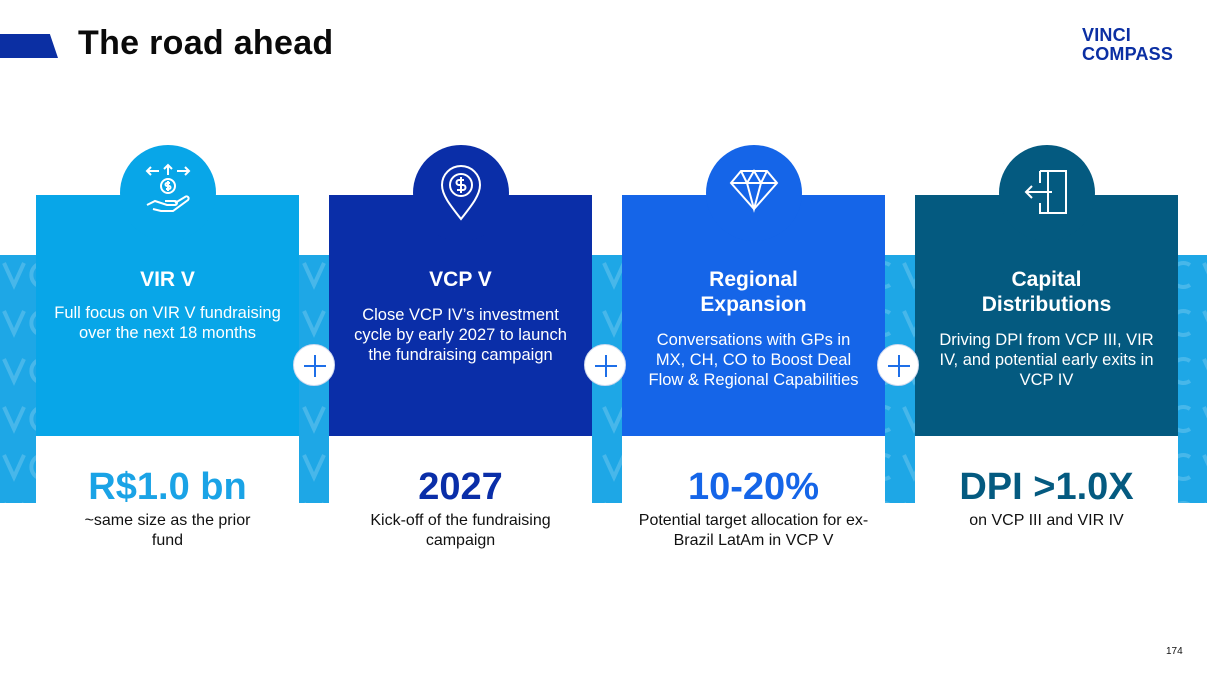  I want to click on card-metric: 2027, so click(460, 487).